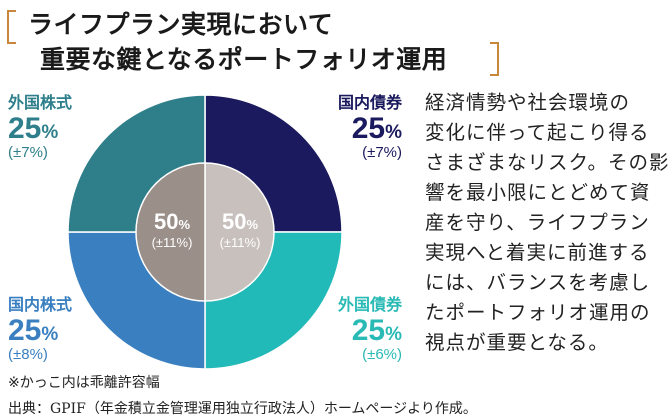 This screenshot has width=670, height=419. Describe the element at coordinates (369, 102) in the screenshot. I see `segment-name: 国内債券` at that location.